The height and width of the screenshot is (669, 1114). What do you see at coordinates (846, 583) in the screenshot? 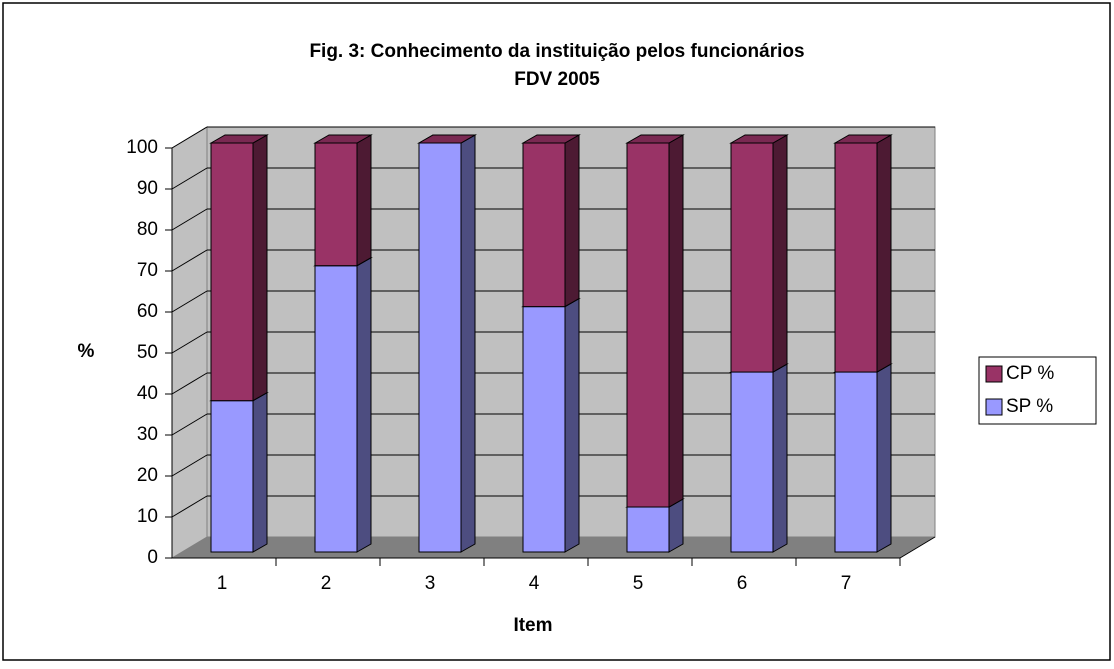
I see `x-tick-label: 7` at bounding box center [846, 583].